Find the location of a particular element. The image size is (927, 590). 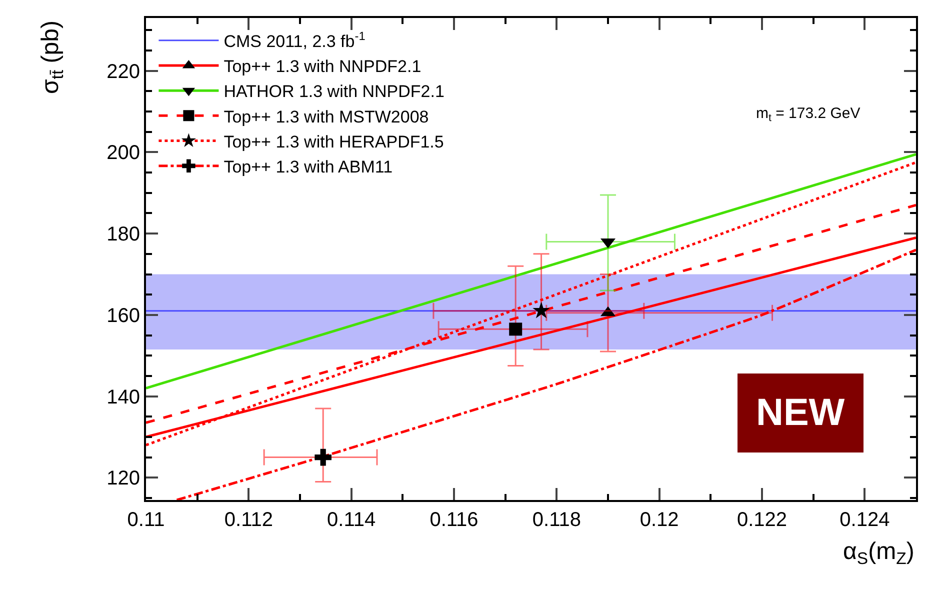

x-tick-label: 0.124 is located at coordinates (865, 520).